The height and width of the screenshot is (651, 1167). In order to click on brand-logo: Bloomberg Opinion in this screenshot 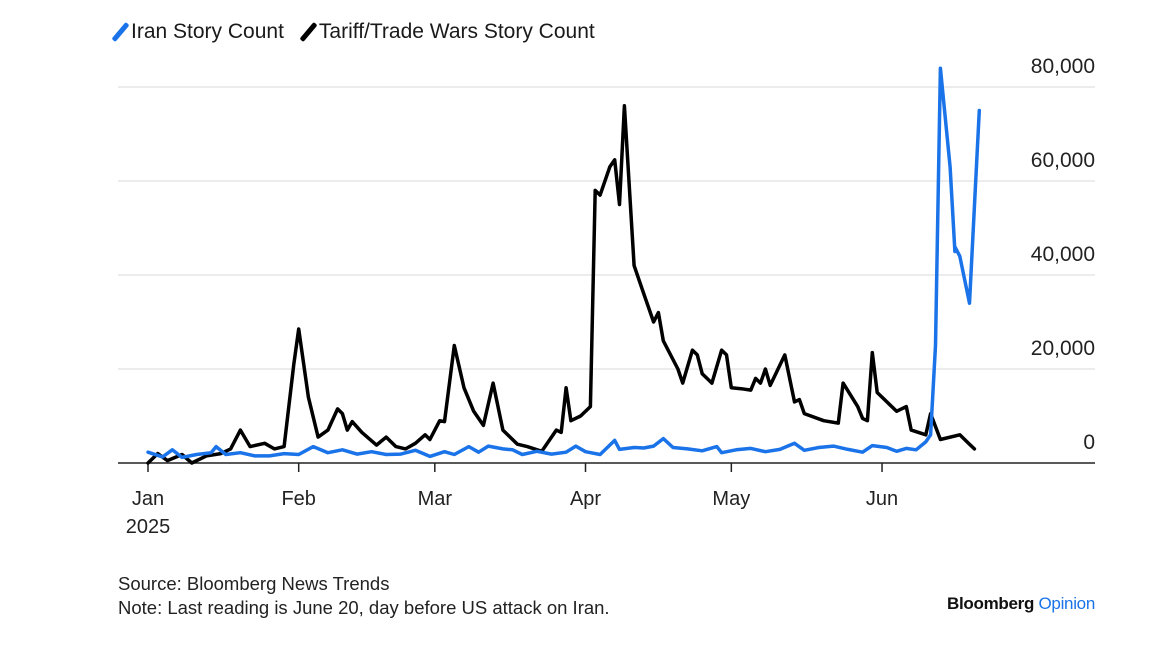, I will do `click(1021, 604)`.